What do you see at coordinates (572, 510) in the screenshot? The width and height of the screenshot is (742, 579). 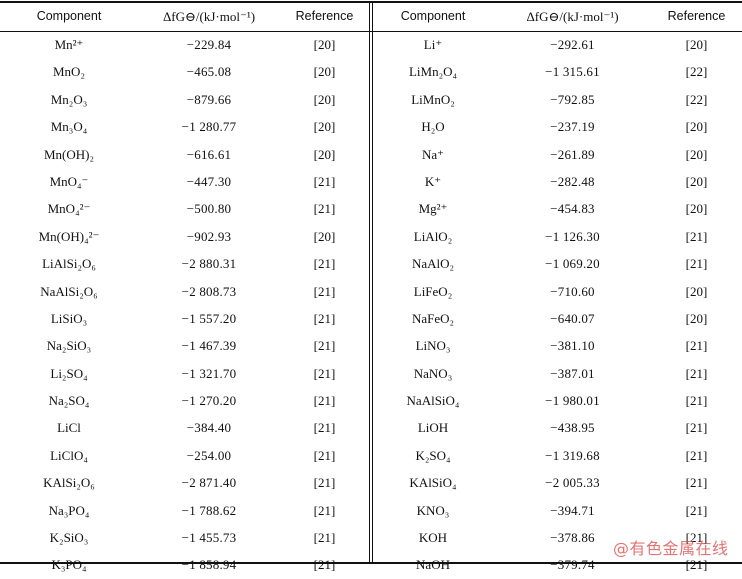 I see `gibbs-value-cell: −394.71` at bounding box center [572, 510].